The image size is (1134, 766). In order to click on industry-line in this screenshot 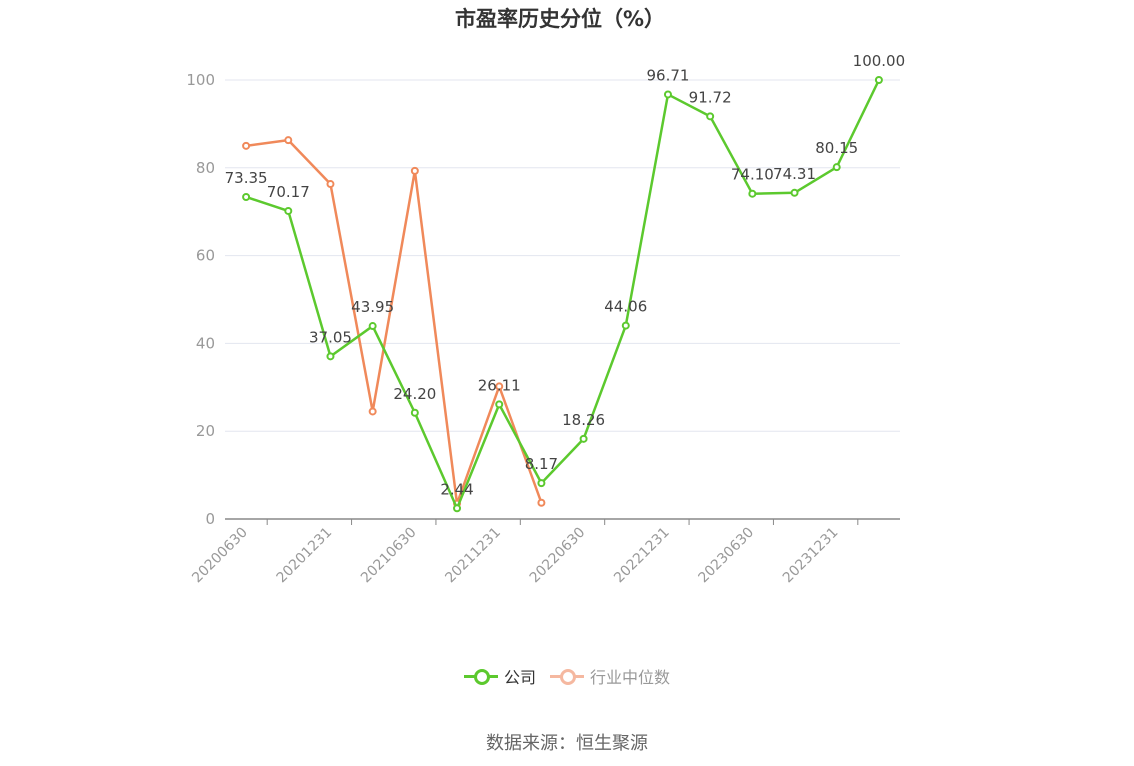, I will do `click(394, 321)`.